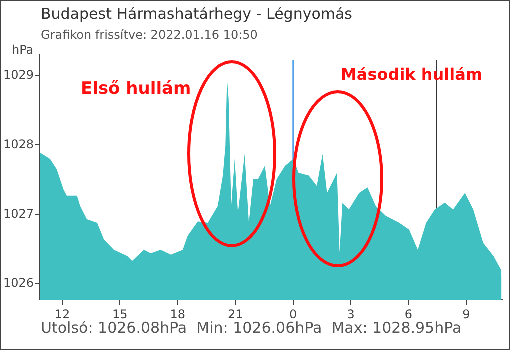  I want to click on x-tick-label: 18, so click(178, 314).